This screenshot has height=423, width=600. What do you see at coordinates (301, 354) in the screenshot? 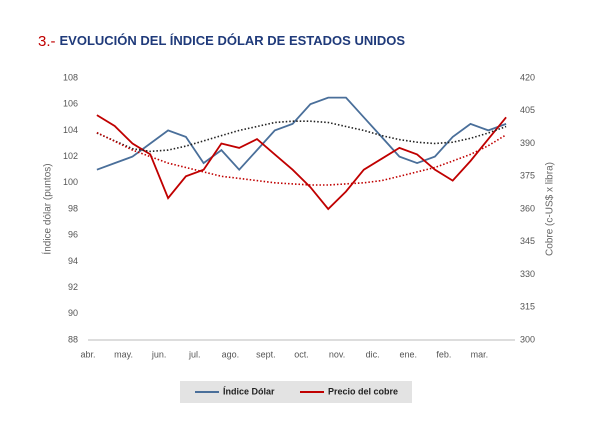
I see `x-tick-label: oct.` at bounding box center [301, 354].